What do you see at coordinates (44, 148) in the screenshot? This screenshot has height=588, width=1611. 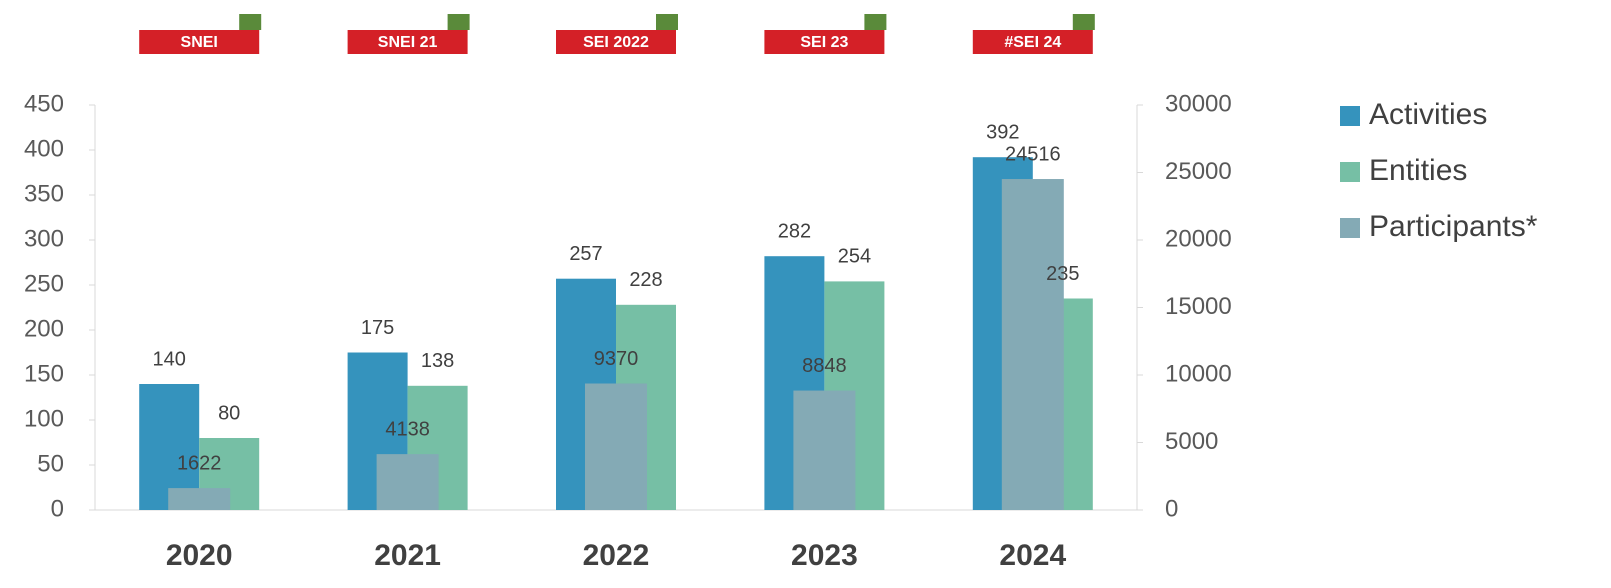 I see `y-tick-label: 400` at bounding box center [44, 148].